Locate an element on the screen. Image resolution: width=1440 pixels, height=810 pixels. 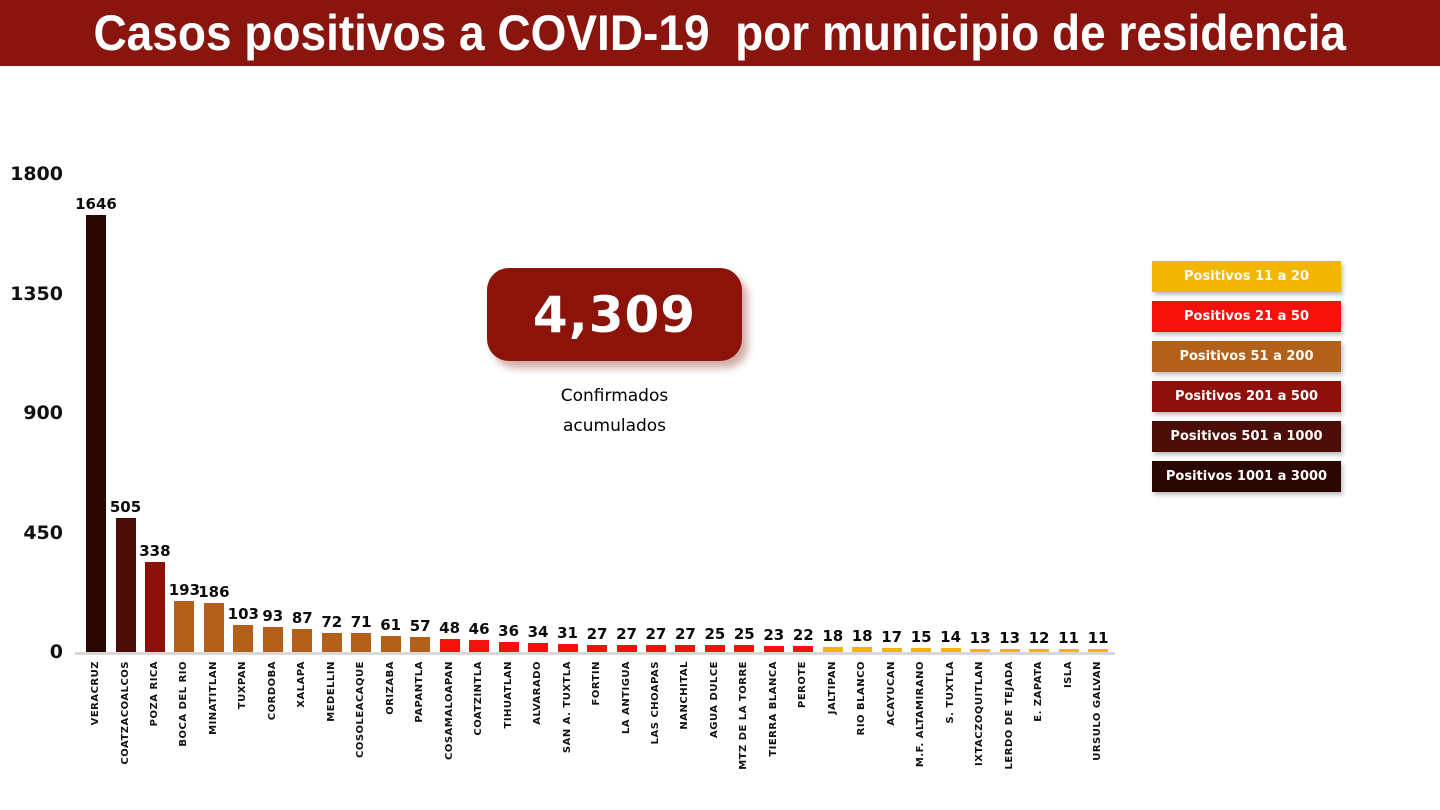
legend-item: Positivos 201 a 500 is located at coordinates (1246, 396).